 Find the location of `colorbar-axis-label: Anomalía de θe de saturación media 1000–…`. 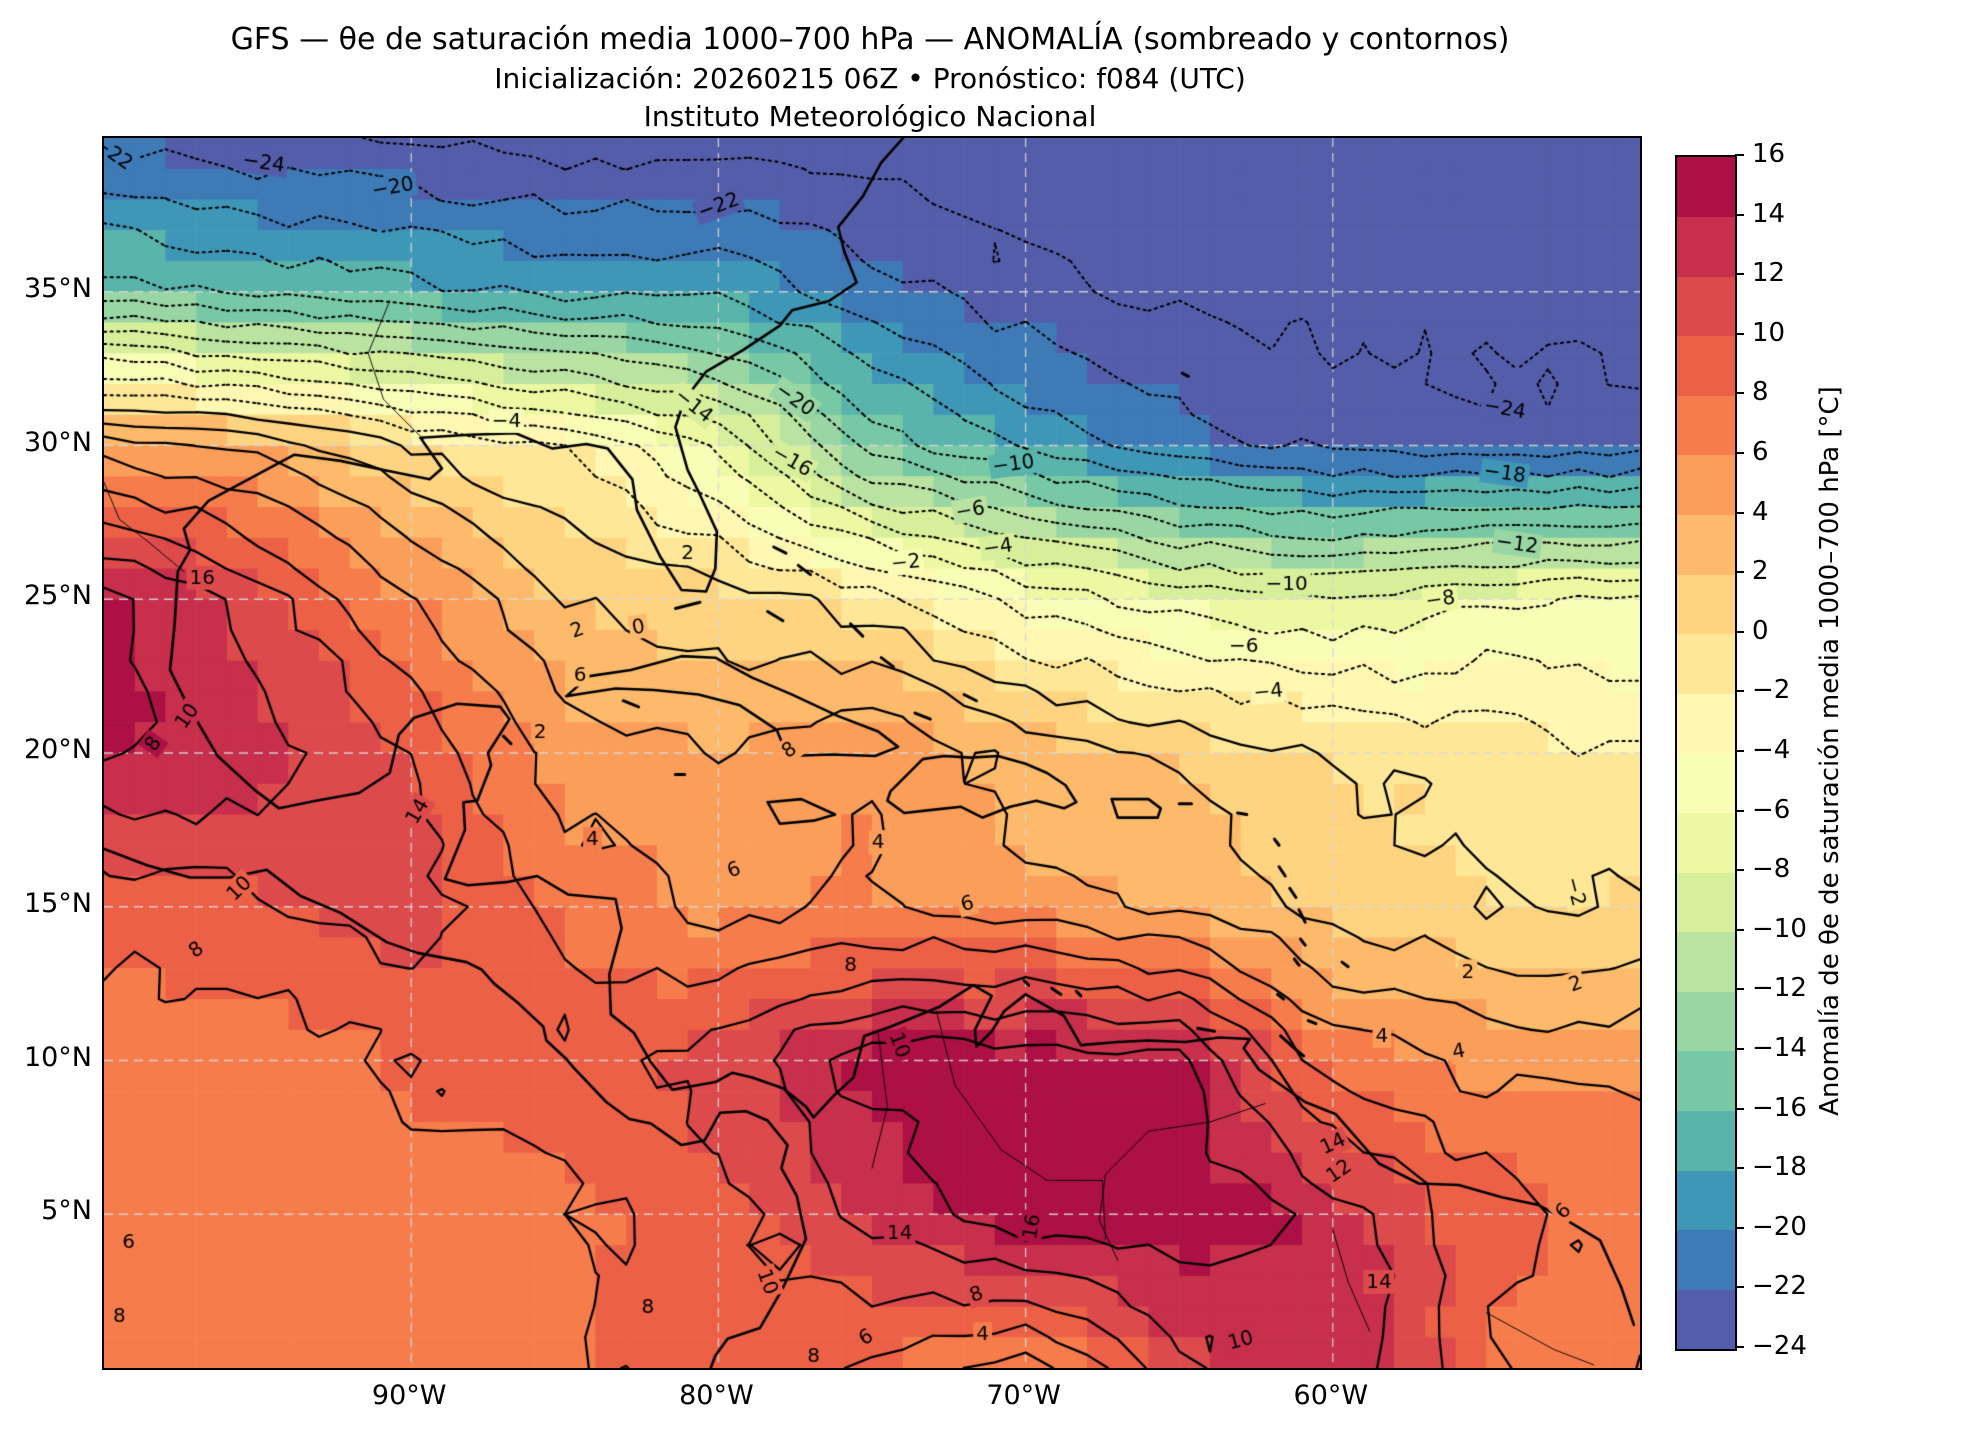

colorbar-axis-label: Anomalía de θe de saturación media 1000–… is located at coordinates (1830, 751).